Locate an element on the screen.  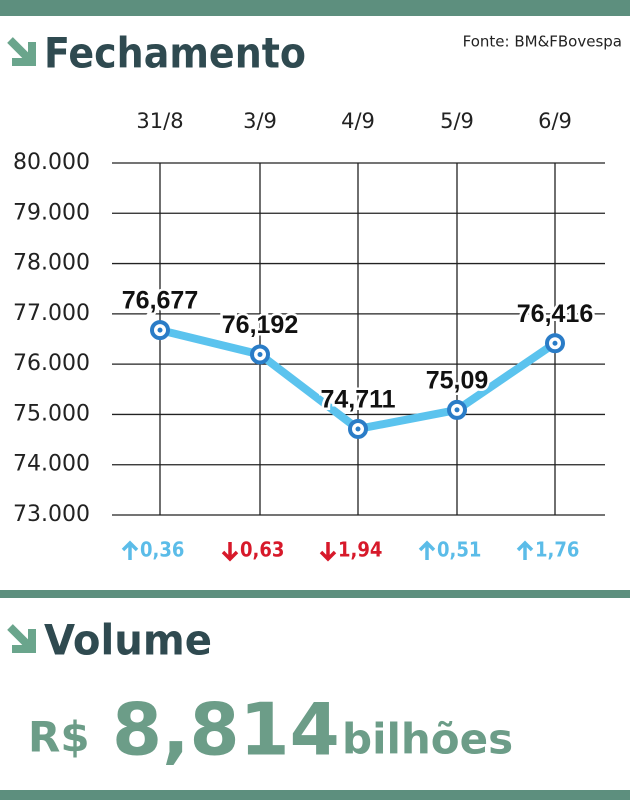
x-tick-label: 4/9 is located at coordinates (358, 121).